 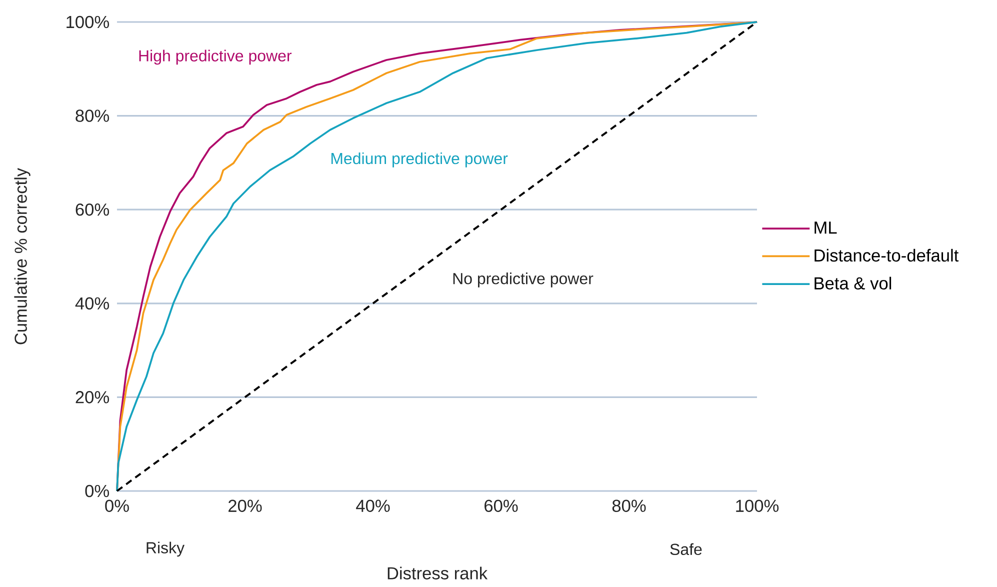 What do you see at coordinates (419, 160) in the screenshot?
I see `annotation: Medium predictive power` at bounding box center [419, 160].